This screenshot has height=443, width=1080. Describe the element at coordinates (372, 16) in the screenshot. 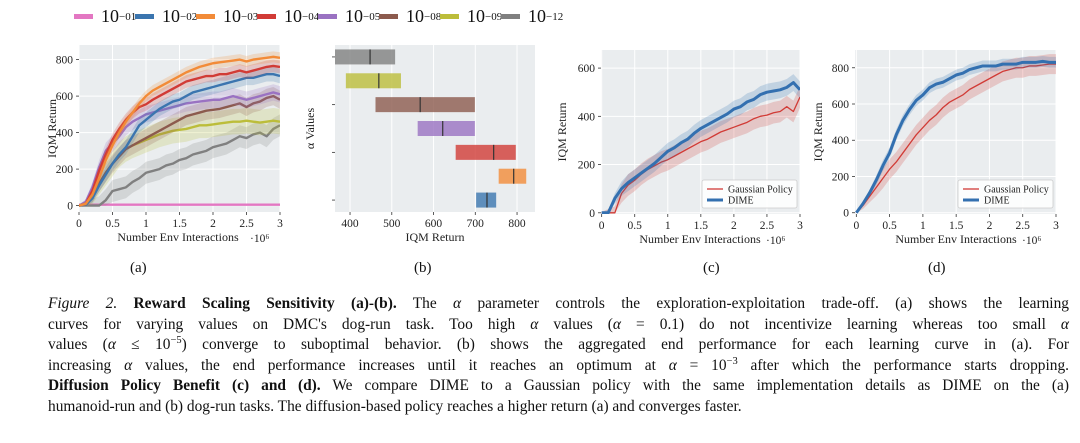

I see `legend-exponent: −05` at that location.